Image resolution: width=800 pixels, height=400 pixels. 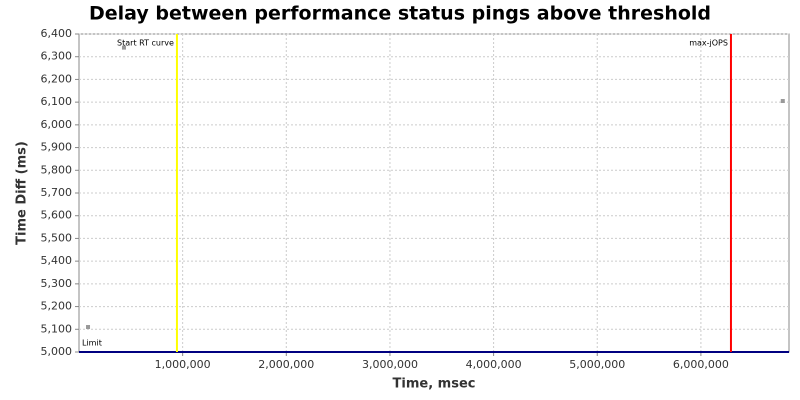 What do you see at coordinates (57, 192) in the screenshot?
I see `y-tick-label: 5,700` at bounding box center [57, 192].